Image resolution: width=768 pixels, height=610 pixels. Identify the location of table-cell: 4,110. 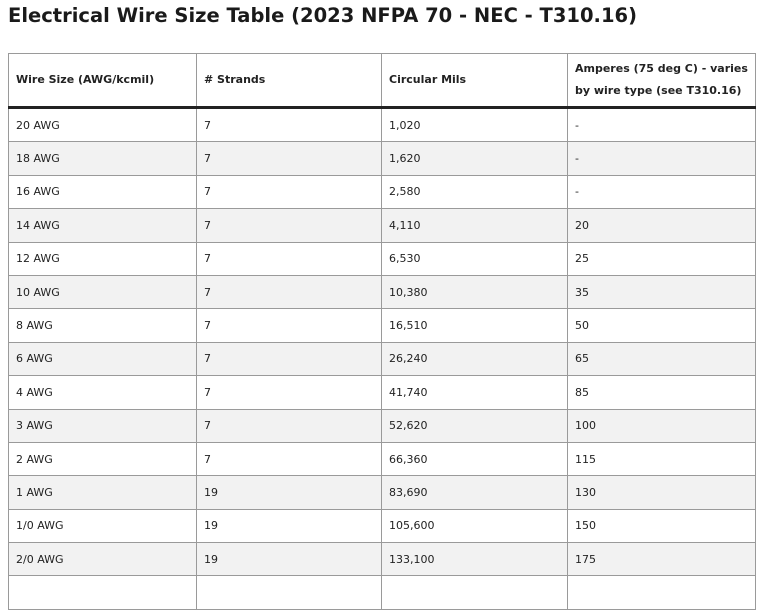
(474, 225).